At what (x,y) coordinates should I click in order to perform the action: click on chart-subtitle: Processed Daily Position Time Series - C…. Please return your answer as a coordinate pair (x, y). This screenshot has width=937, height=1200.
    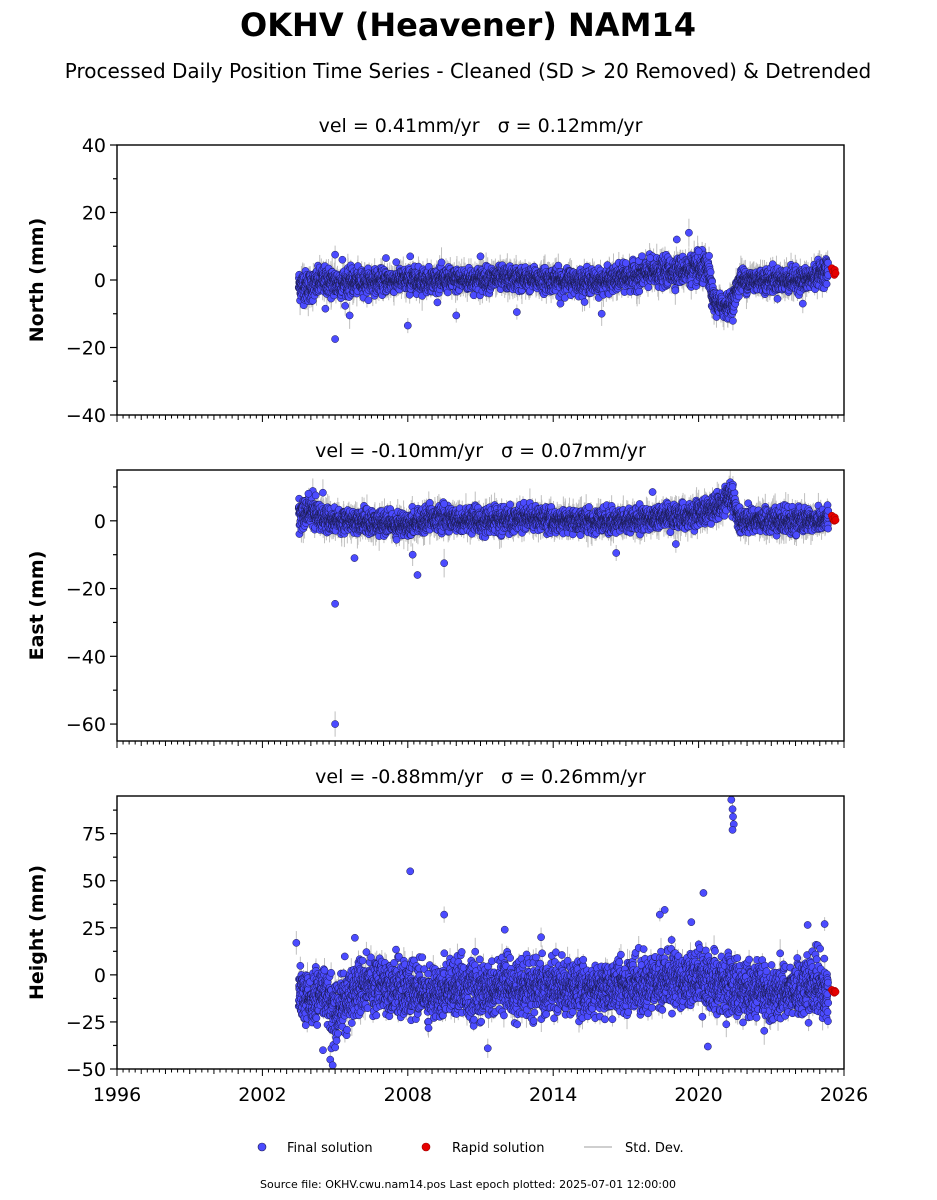
    Looking at the image, I should click on (468, 71).